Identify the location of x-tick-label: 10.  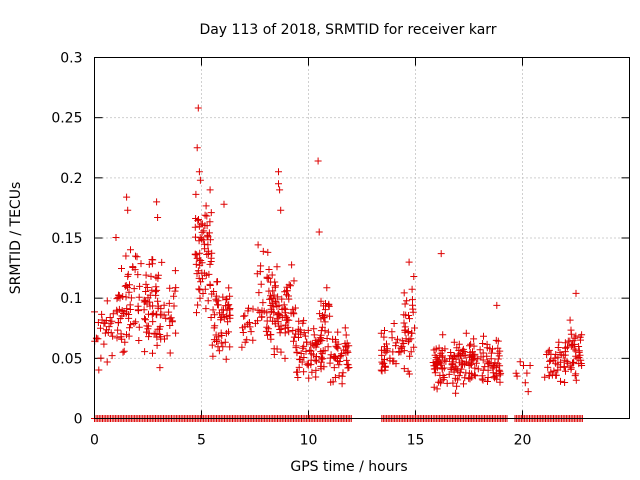
(309, 441).